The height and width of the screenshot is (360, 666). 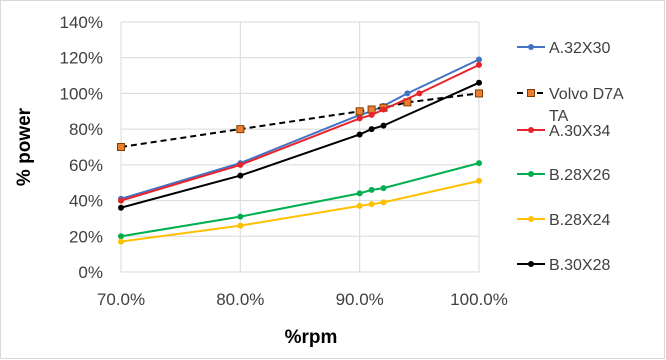 What do you see at coordinates (81, 93) in the screenshot?
I see `y-tick-label: 100%` at bounding box center [81, 93].